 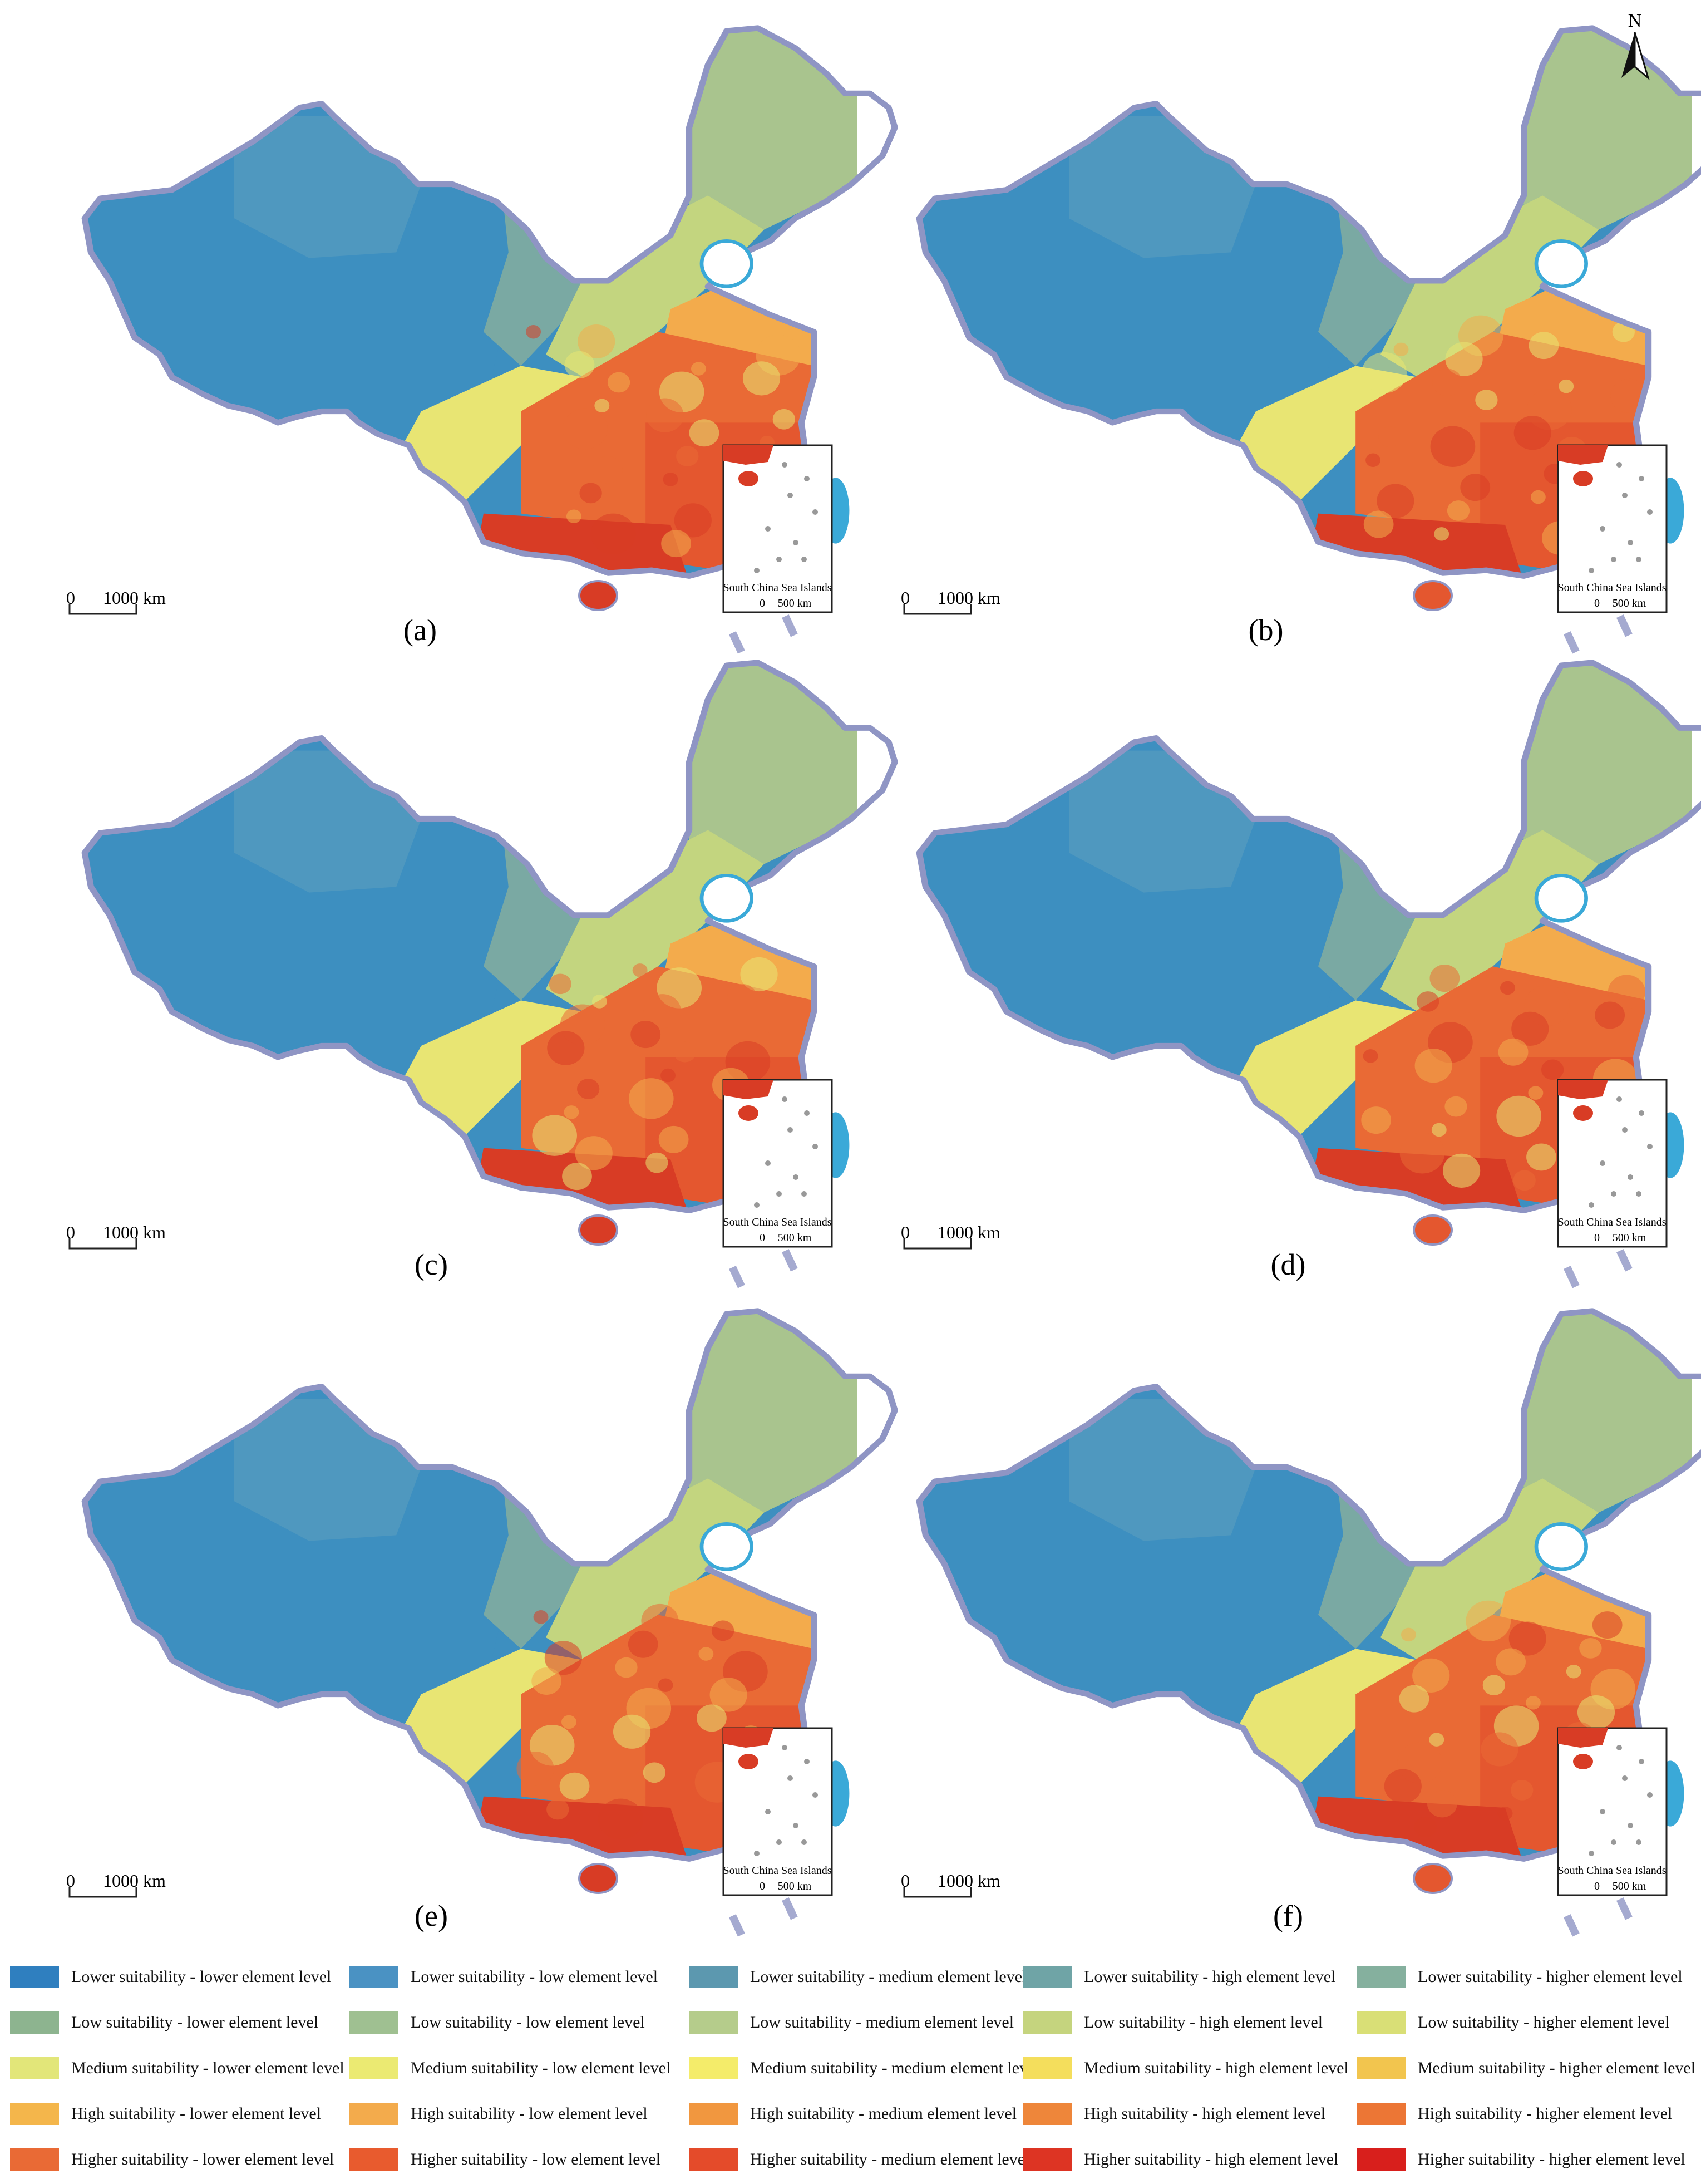 I want to click on legend-label: Higher suitability - high element level, so click(x=1212, y=2159).